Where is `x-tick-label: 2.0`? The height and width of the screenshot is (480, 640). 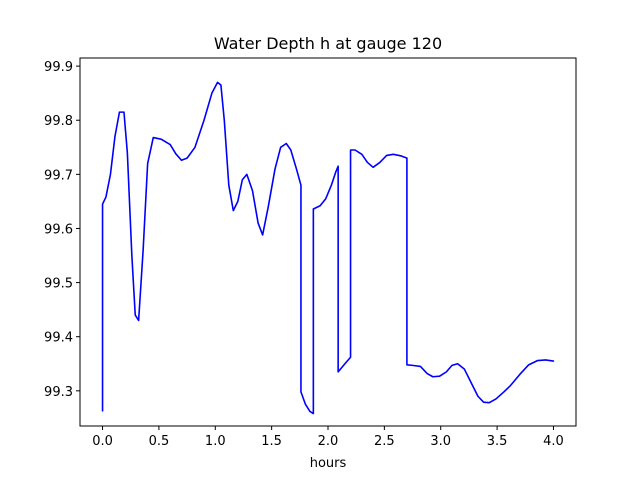
x-tick-label: 2.0 is located at coordinates (328, 441).